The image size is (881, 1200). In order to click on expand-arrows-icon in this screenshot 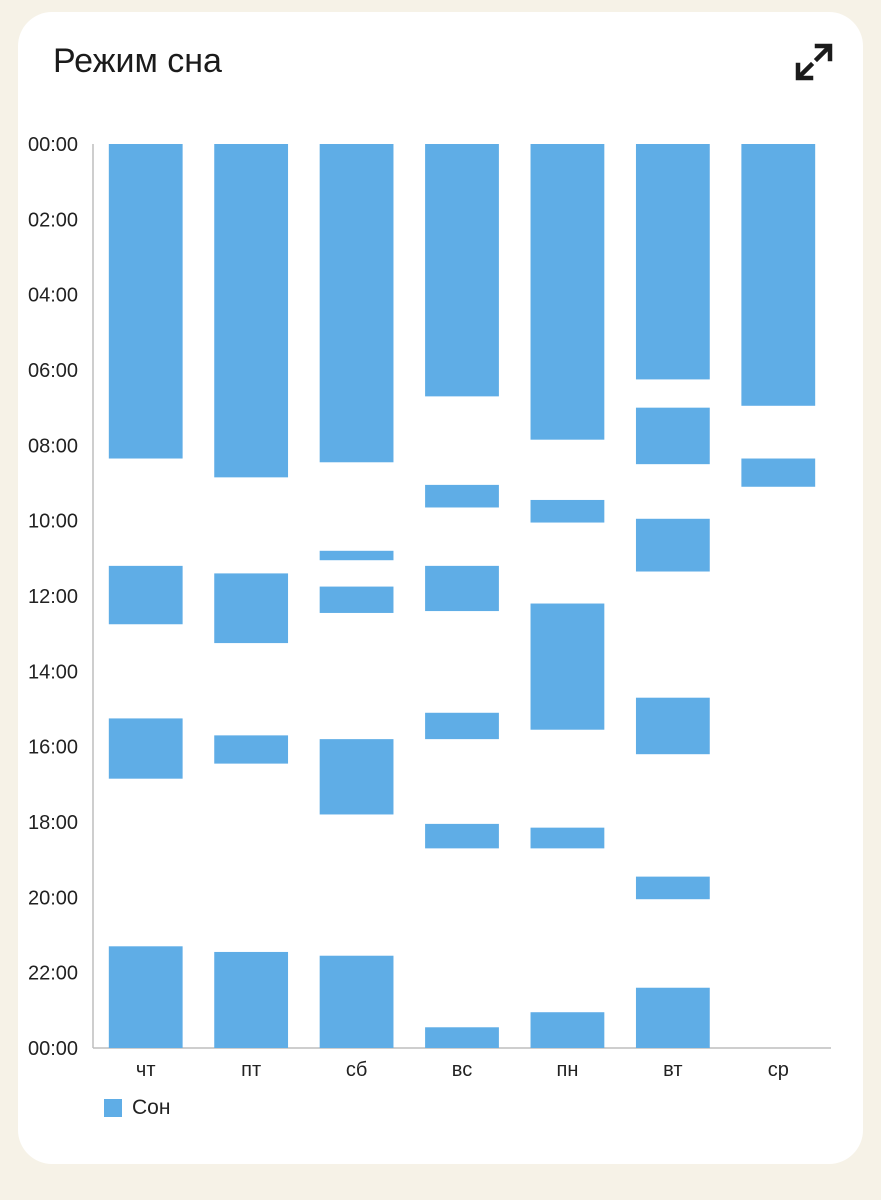, I will do `click(814, 62)`.